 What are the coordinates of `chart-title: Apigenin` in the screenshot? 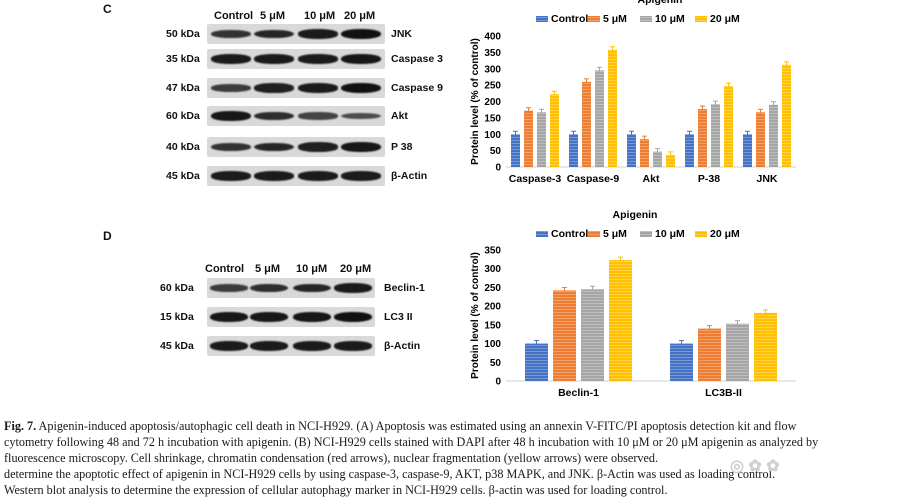 It's located at (660, 3).